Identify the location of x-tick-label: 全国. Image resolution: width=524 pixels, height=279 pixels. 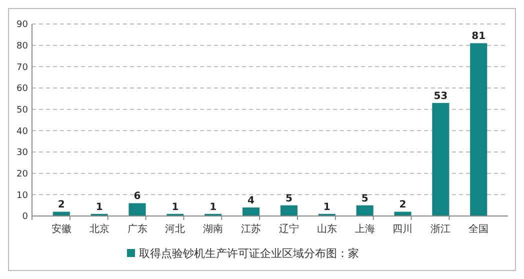
(478, 229).